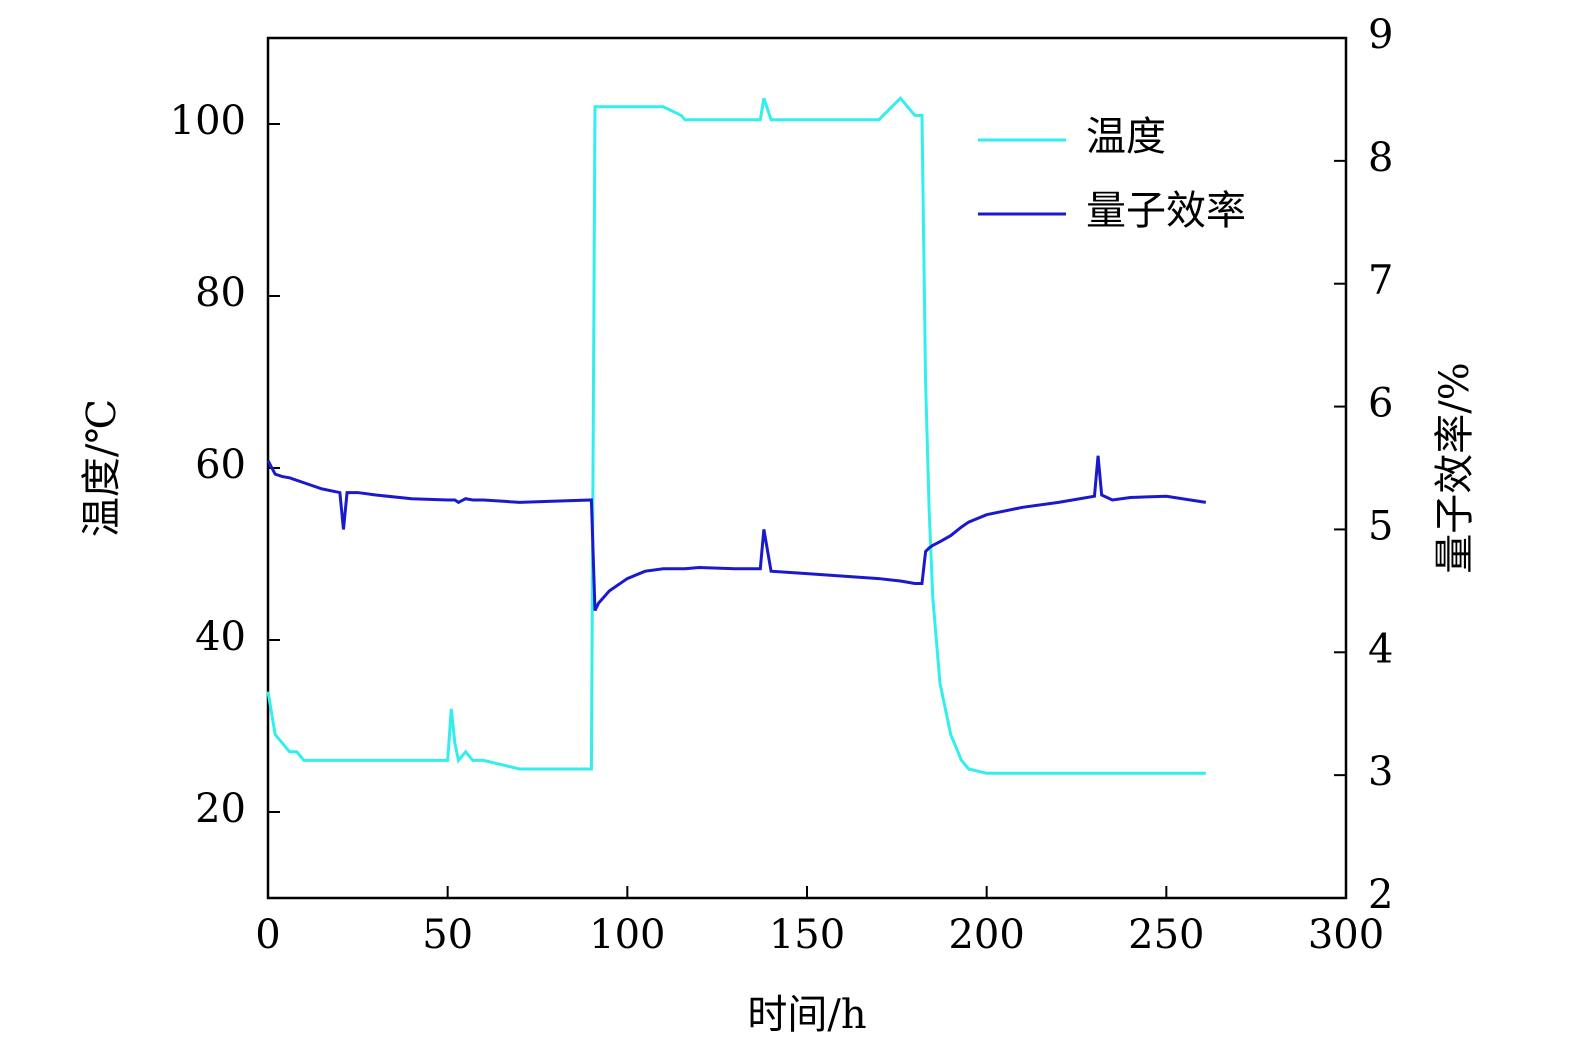  I want to click on y-tick-label: 20, so click(220, 809).